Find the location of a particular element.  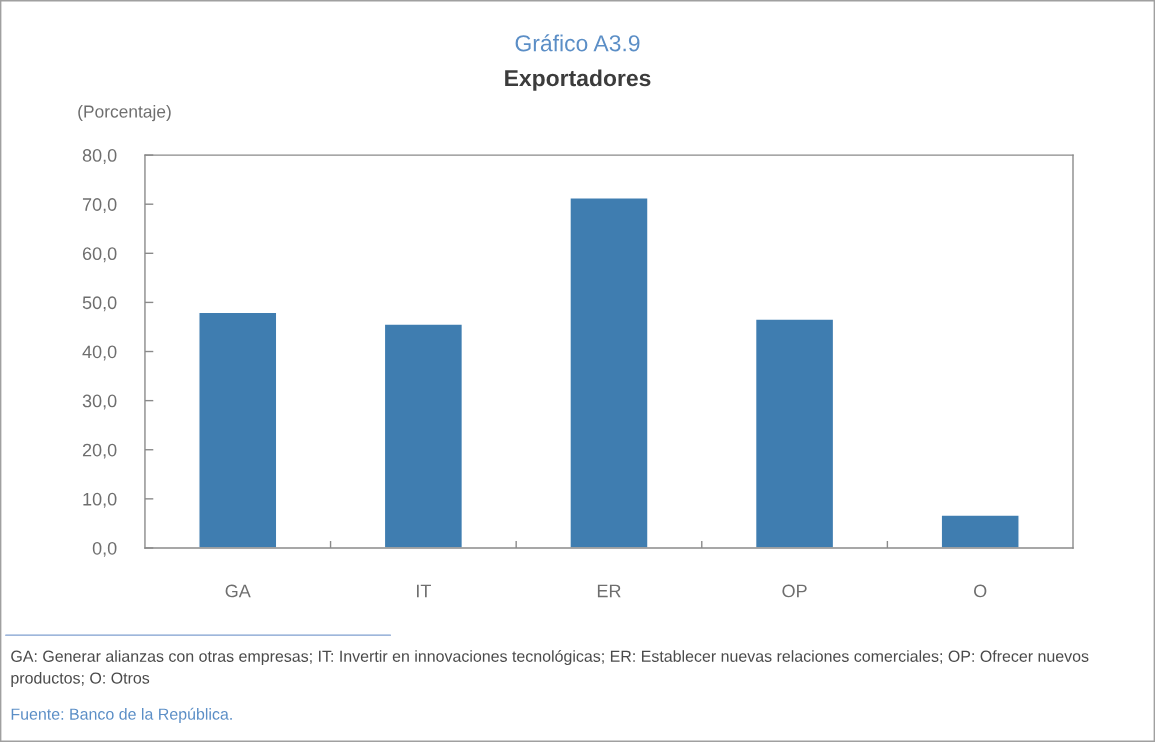

y-tick-label: 30,0 is located at coordinates (99, 402).